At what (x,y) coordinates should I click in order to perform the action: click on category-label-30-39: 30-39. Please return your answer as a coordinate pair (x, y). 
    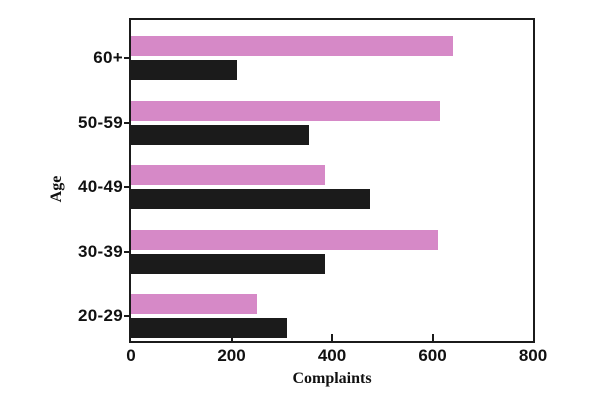
    Looking at the image, I should click on (100, 251).